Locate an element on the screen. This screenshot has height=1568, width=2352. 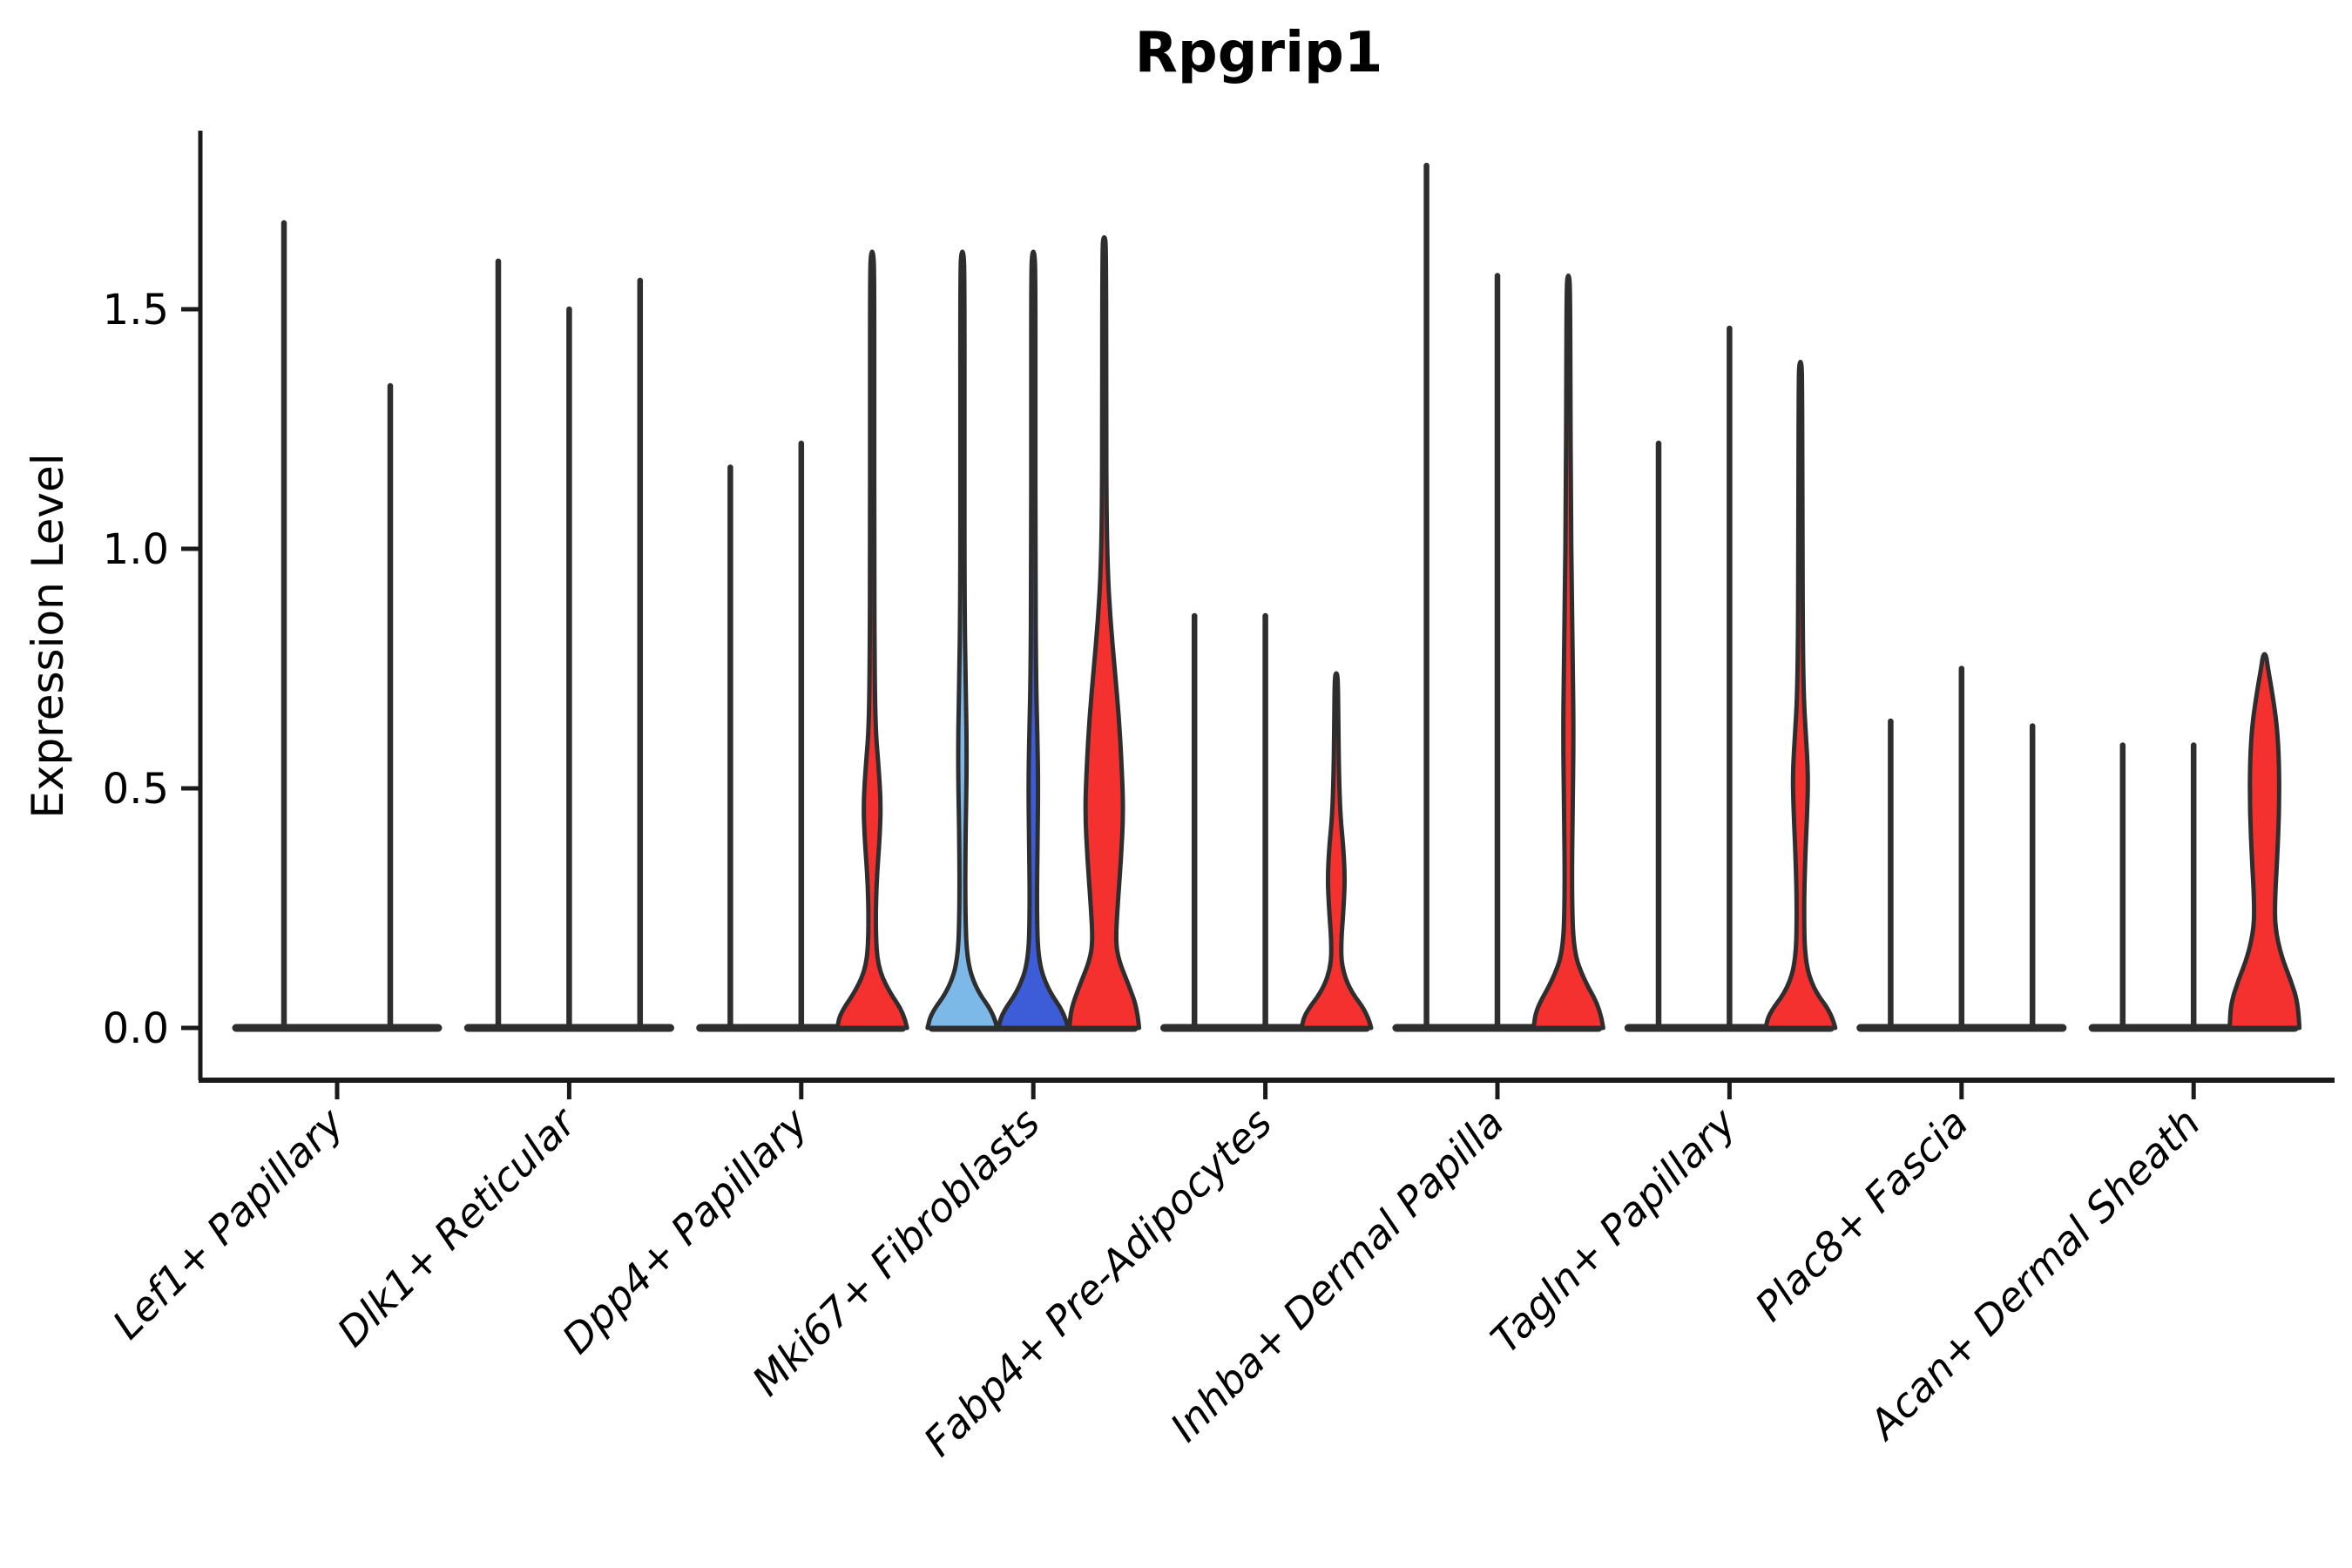
y-tick-label: 1.5 is located at coordinates (136, 310).